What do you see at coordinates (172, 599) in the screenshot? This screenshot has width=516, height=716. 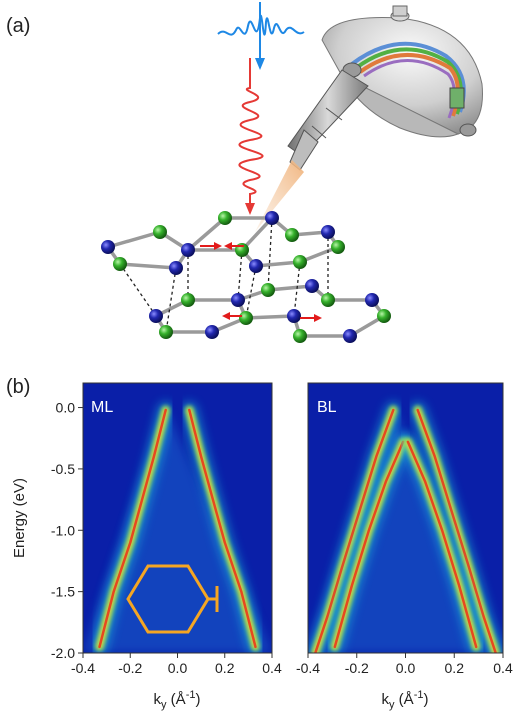 I see `brillouin-zone-icon` at bounding box center [172, 599].